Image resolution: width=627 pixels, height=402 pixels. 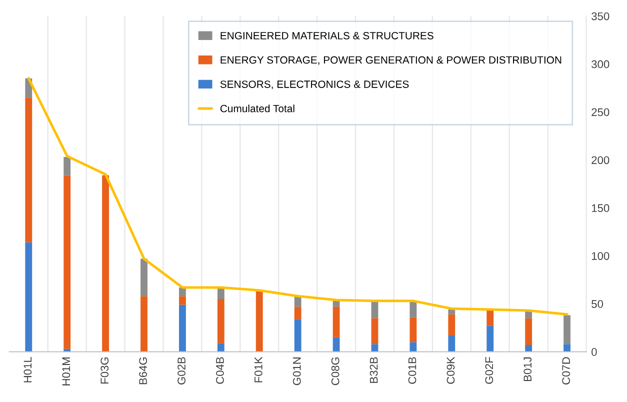 I want to click on legend-label: ENGINEERED MATERIALS & STRUCTURES, so click(x=327, y=36).